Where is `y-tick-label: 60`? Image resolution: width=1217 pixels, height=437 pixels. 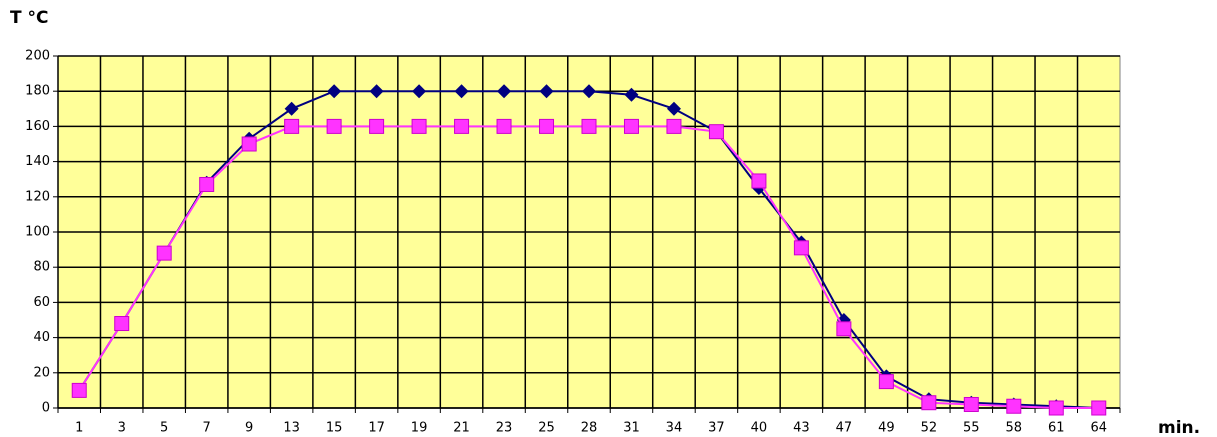 y-tick-label: 60 is located at coordinates (41, 302).